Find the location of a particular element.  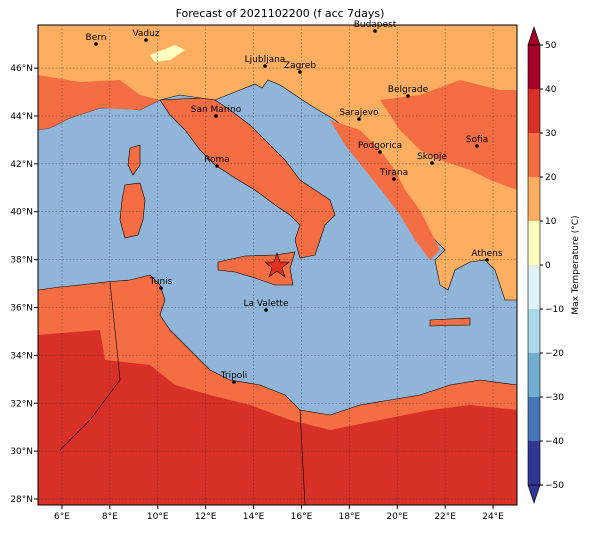

colorbar-tick-label: 40 is located at coordinates (551, 90).